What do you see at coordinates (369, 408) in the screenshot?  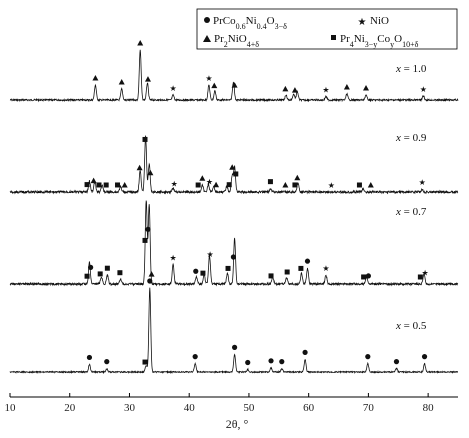 I see `x-tick-label: 70` at bounding box center [369, 408].